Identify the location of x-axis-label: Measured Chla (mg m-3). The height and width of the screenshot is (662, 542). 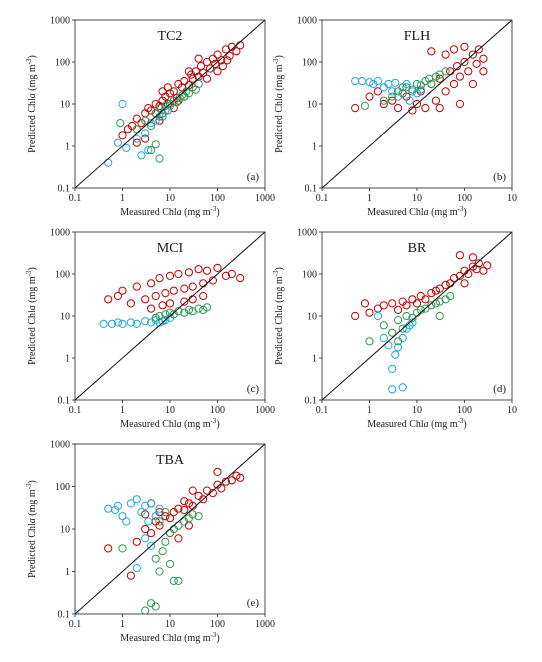
(416, 211).